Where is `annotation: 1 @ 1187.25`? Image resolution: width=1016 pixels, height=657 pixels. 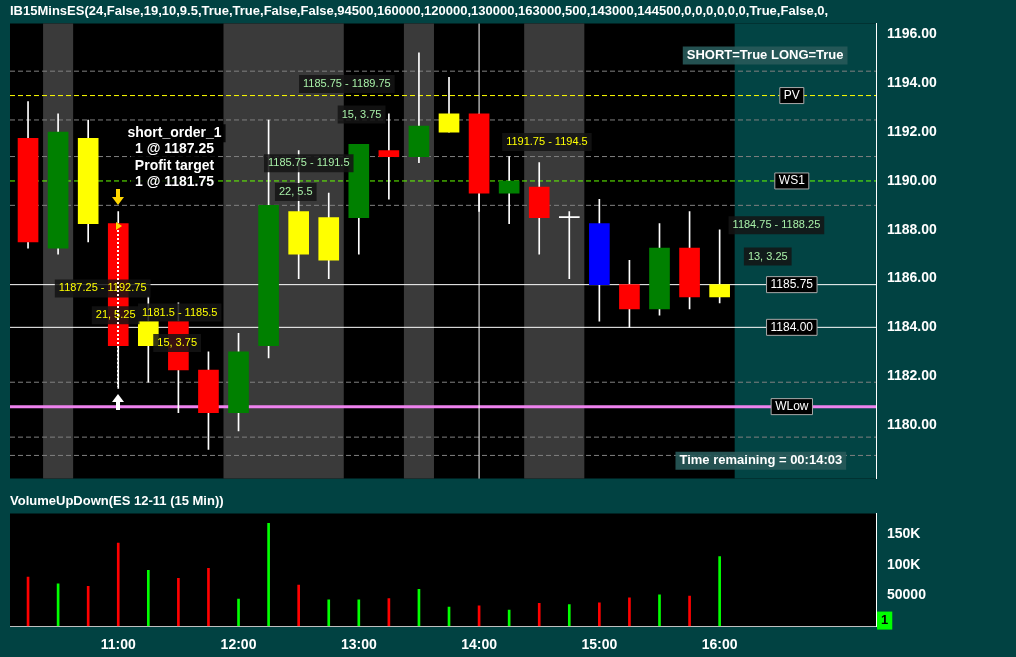 annotation: 1 @ 1187.25 is located at coordinates (175, 148).